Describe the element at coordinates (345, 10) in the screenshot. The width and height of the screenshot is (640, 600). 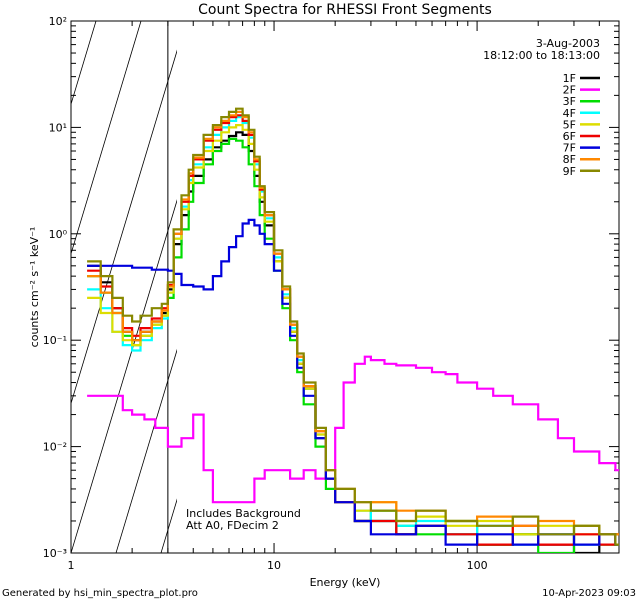
I see `chart-title: Count Spectra for RHESSI Front Segments` at that location.